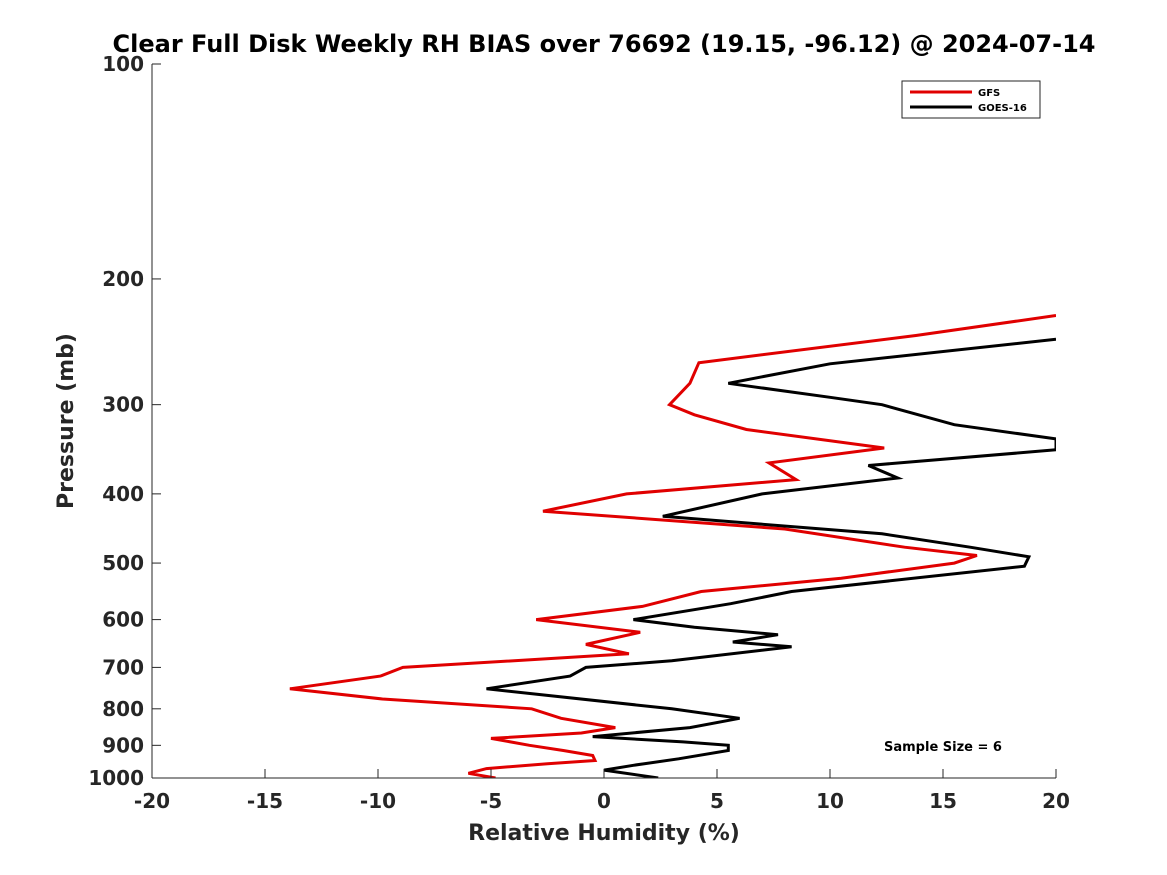 This screenshot has height=875, width=1167. I want to click on legend-label-goes16: GOES-16, so click(1002, 108).